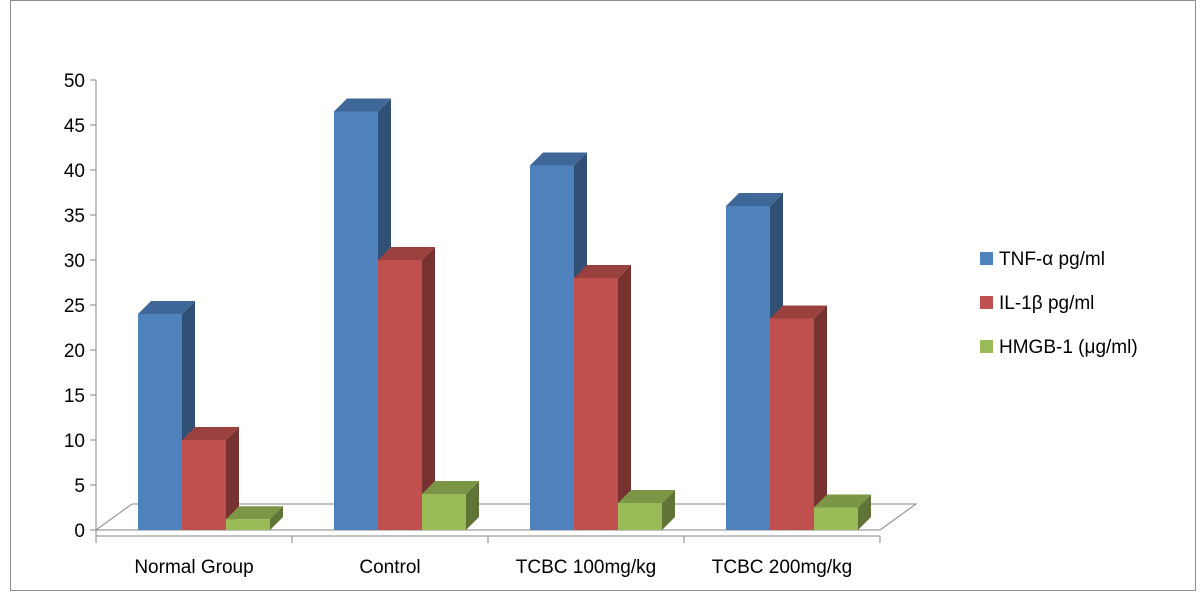 The height and width of the screenshot is (593, 1200). Describe the element at coordinates (74, 216) in the screenshot. I see `y-tick-label: 35` at that location.